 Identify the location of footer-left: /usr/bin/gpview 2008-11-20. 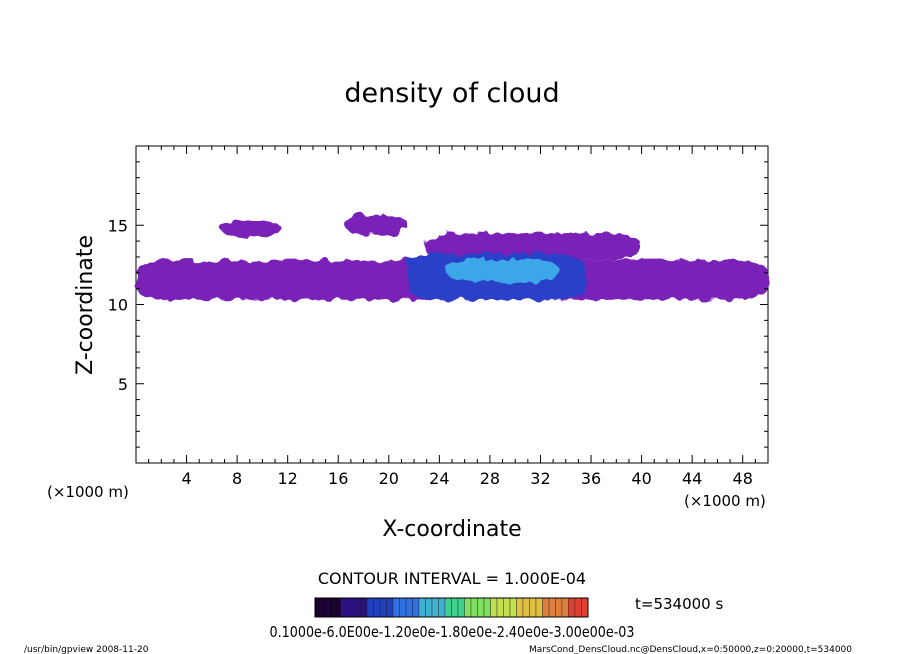
(86, 649).